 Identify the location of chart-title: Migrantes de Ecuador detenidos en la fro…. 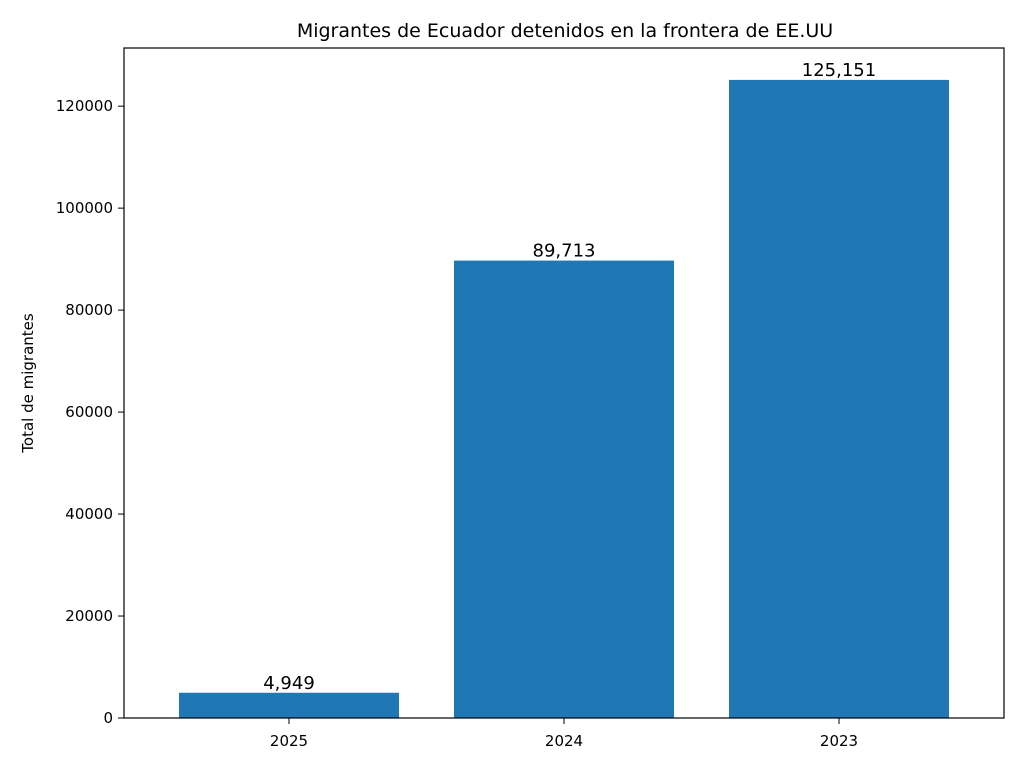
(565, 31).